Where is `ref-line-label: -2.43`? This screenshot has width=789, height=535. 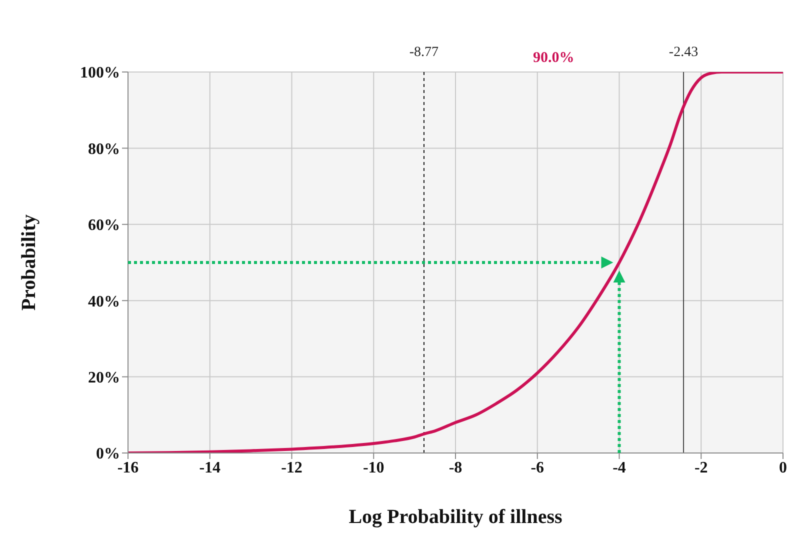
ref-line-label: -2.43 is located at coordinates (683, 52).